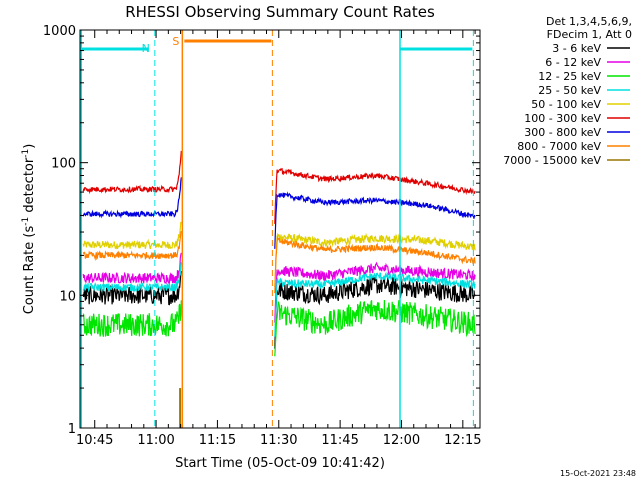 The width and height of the screenshot is (640, 480). I want to click on legend-label: 50 - 100 keV, so click(566, 104).